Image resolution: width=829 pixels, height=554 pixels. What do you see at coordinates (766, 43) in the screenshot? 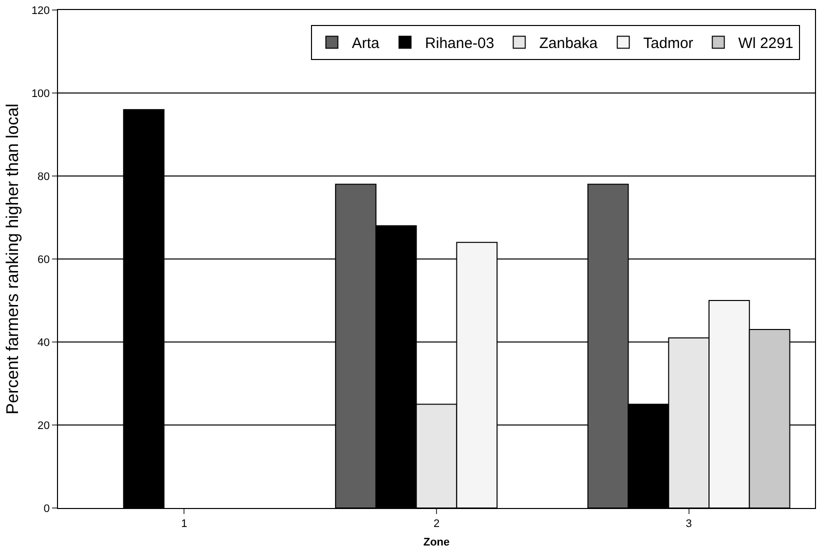
I see `legend-label: Wl 2291` at bounding box center [766, 43].